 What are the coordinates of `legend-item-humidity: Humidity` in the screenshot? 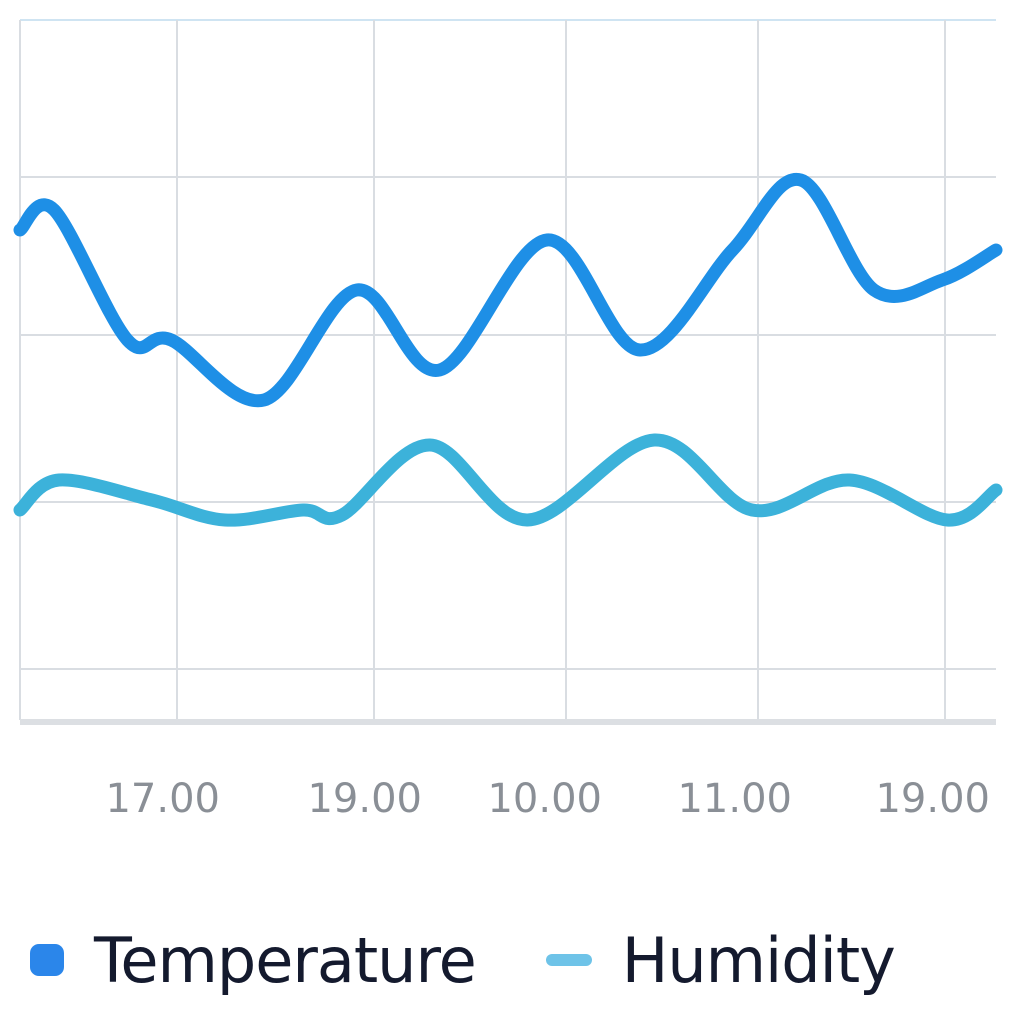 It's located at (720, 960).